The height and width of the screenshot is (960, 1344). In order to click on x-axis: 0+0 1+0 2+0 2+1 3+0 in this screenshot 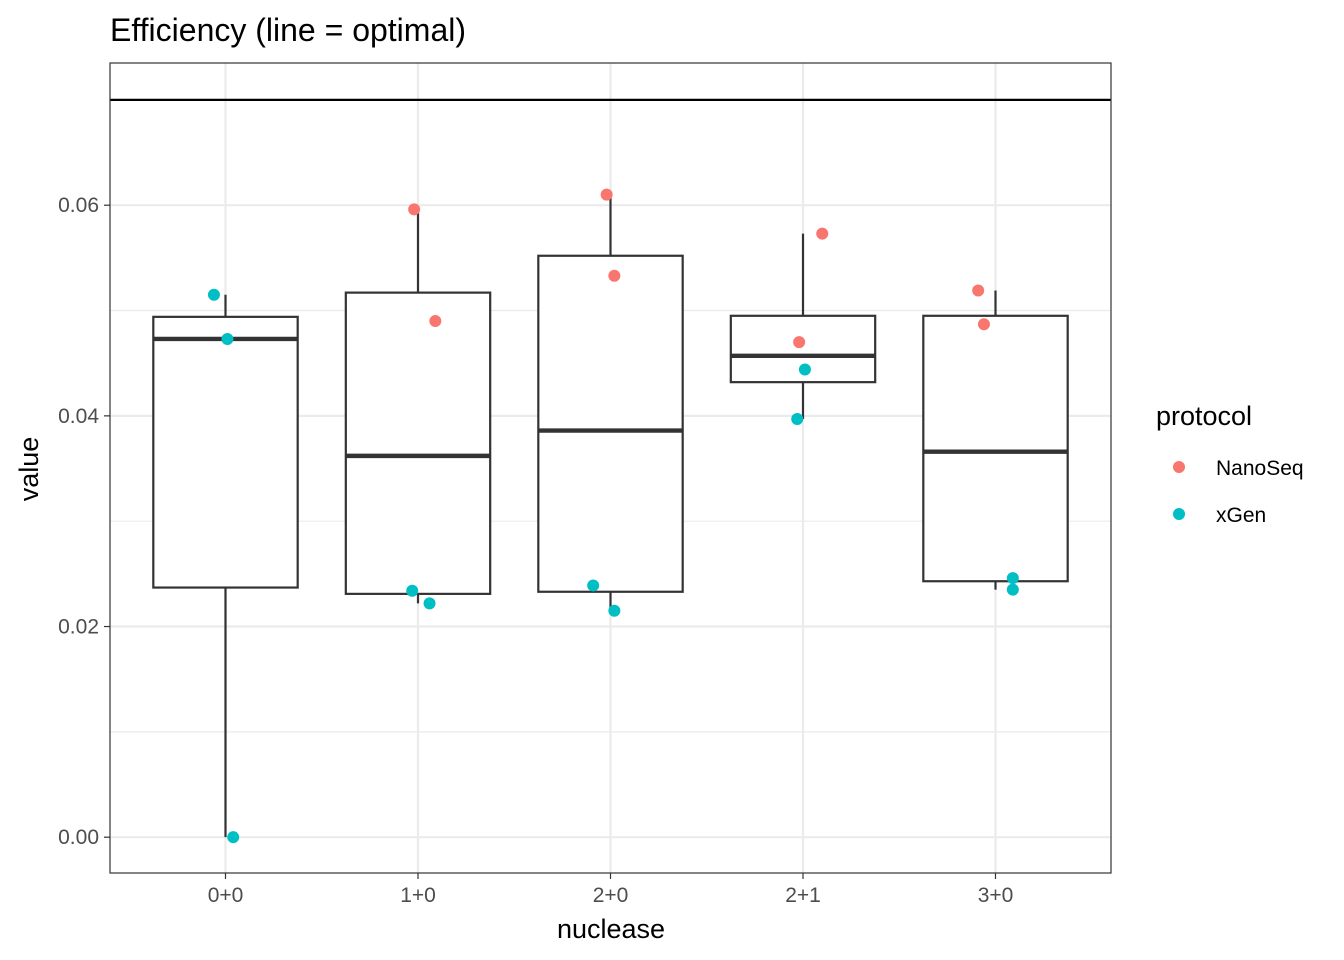, I will do `click(611, 890)`.